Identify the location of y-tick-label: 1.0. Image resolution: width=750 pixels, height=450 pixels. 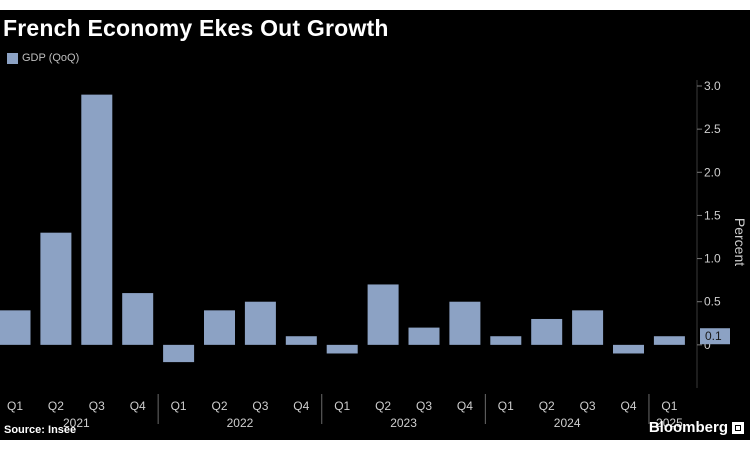
(712, 259).